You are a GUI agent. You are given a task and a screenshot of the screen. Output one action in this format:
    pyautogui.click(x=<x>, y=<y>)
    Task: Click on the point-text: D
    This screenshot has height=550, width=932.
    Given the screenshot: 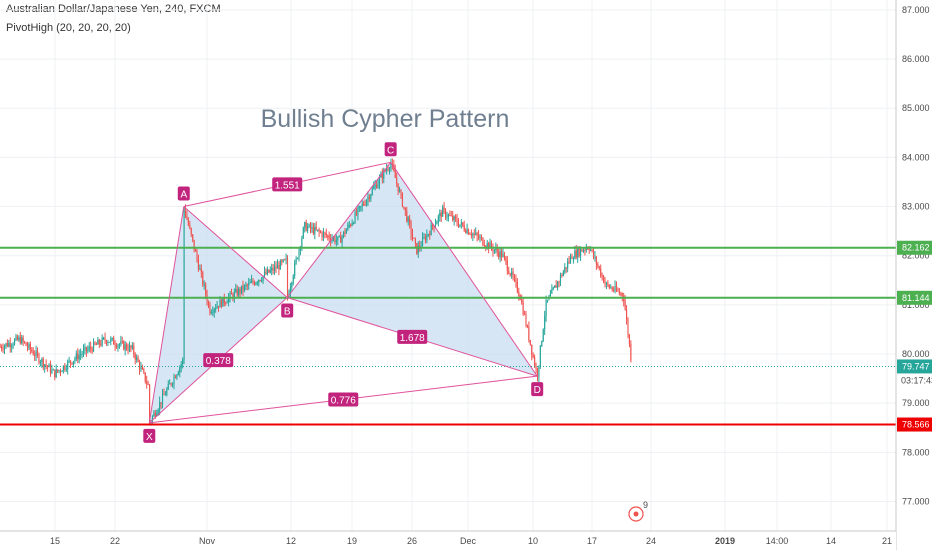 What is the action you would take?
    pyautogui.click(x=537, y=390)
    